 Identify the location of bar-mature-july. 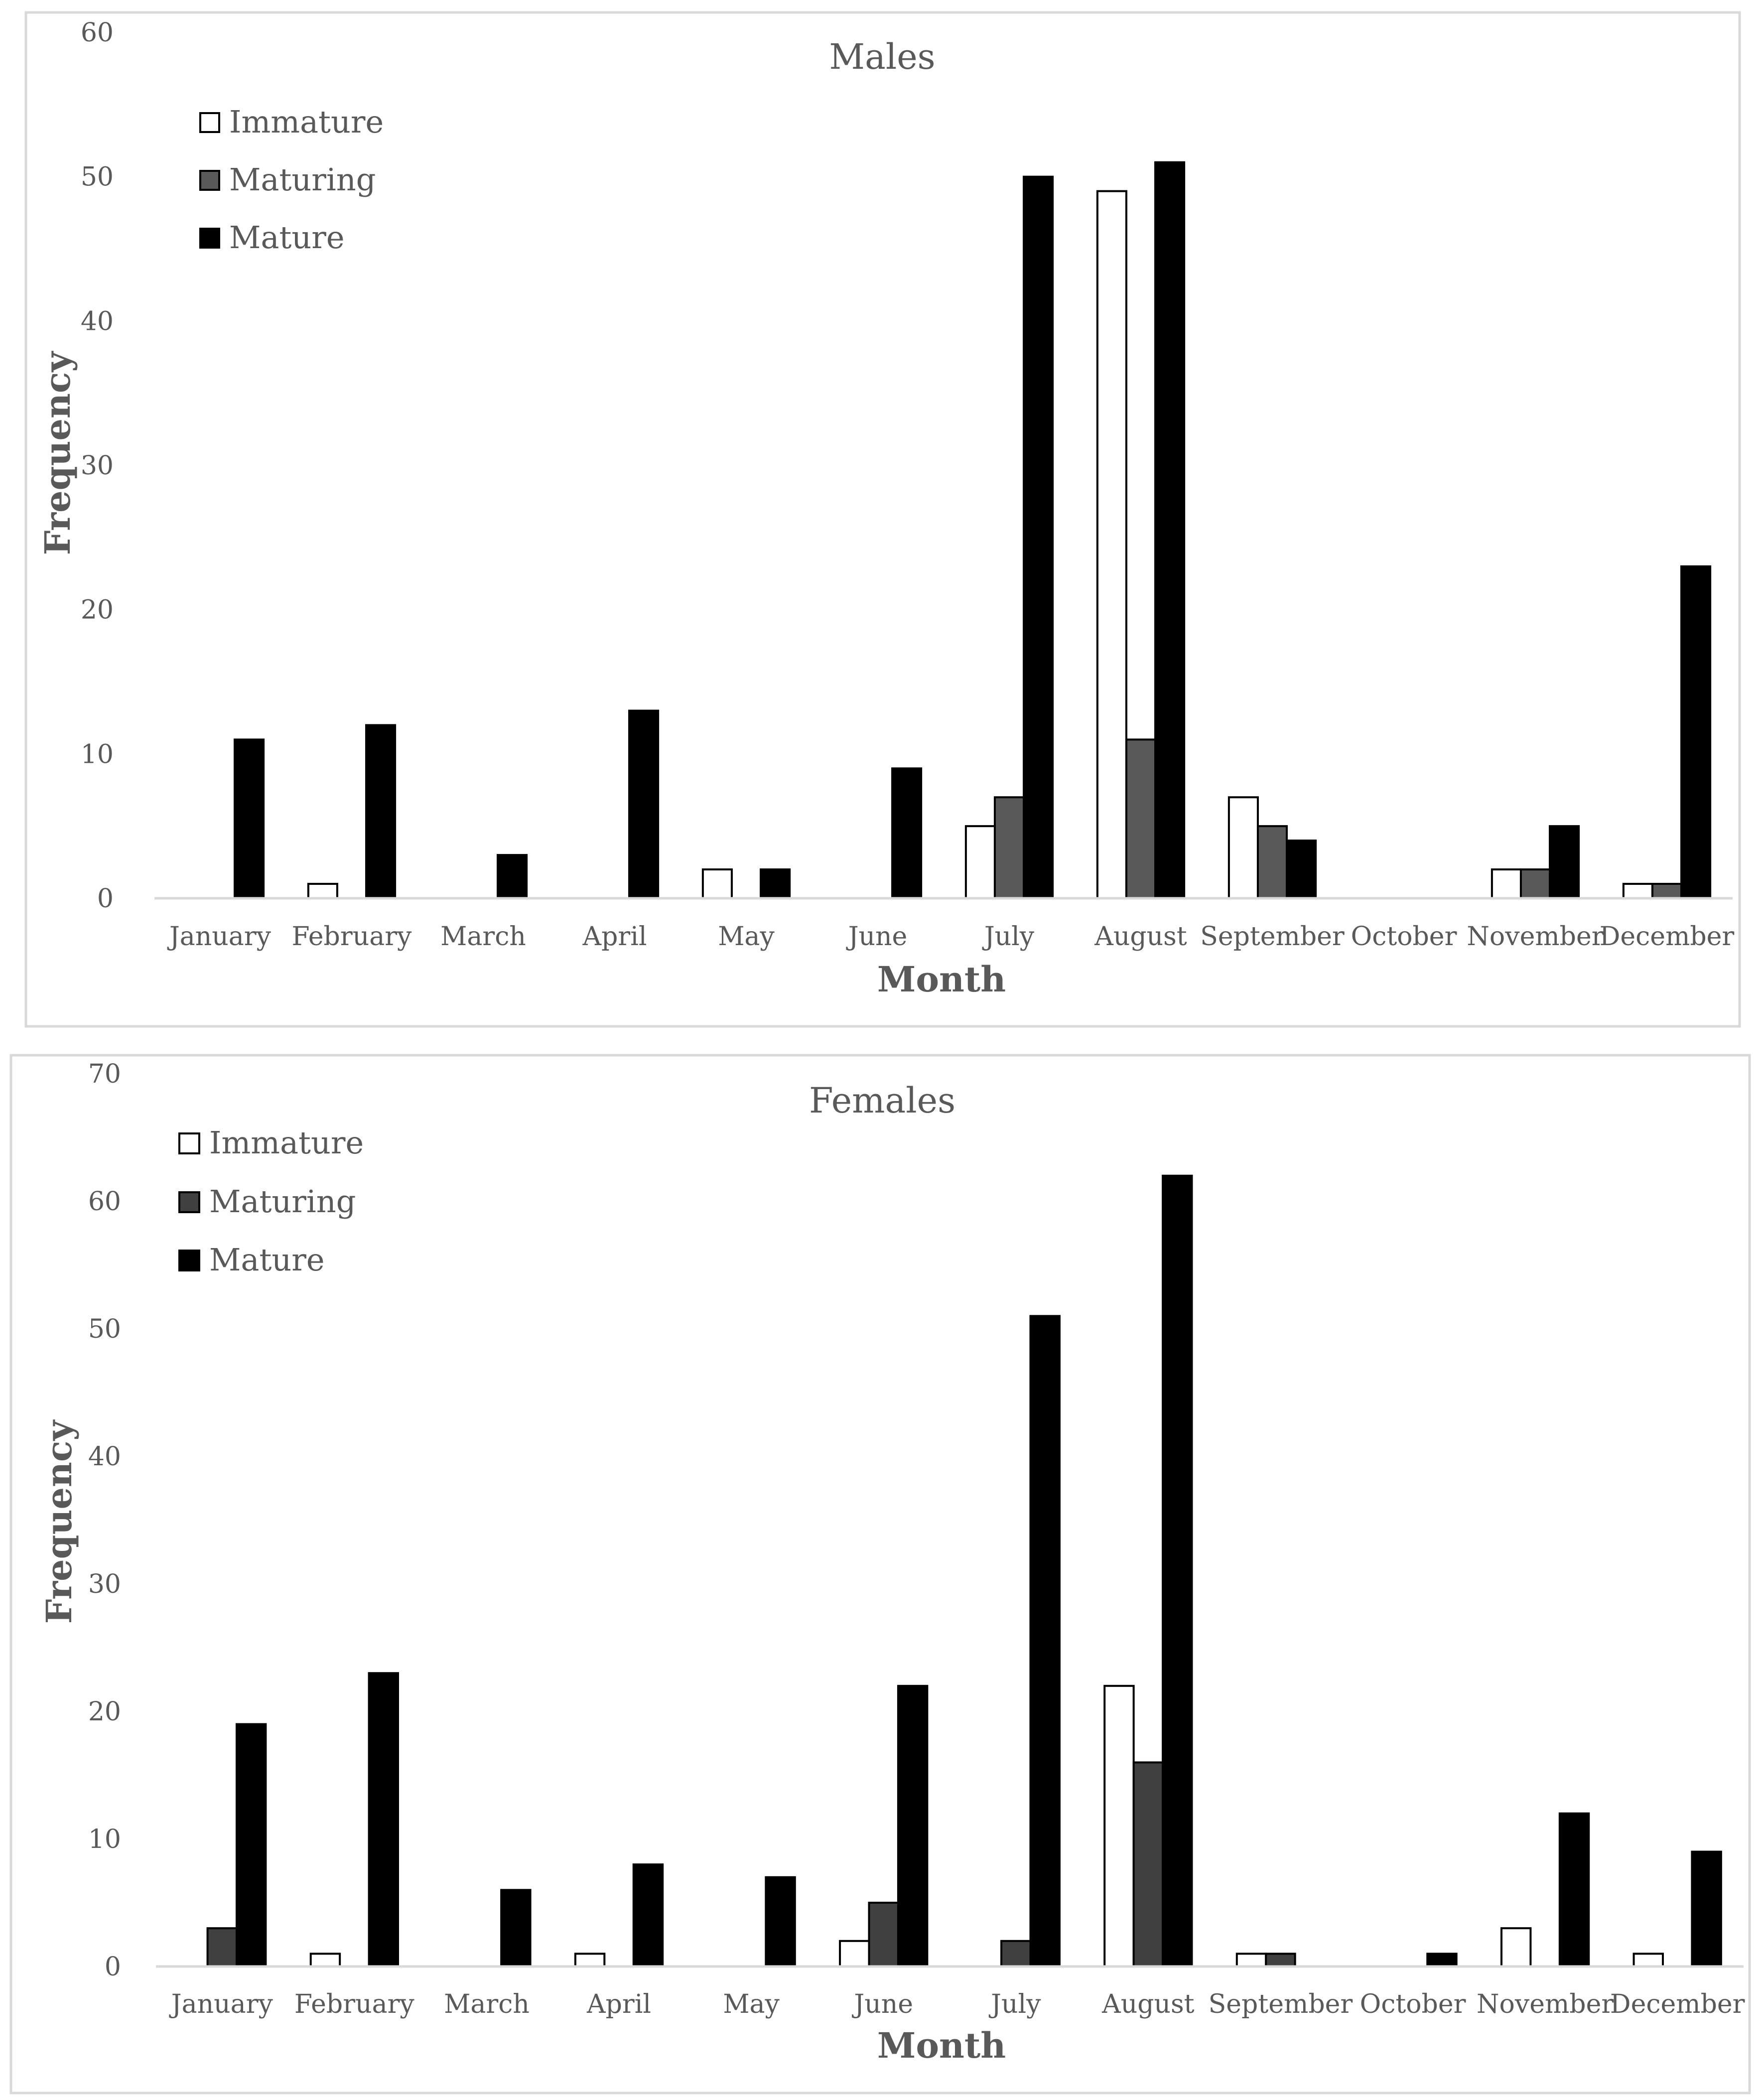
(1045, 1641).